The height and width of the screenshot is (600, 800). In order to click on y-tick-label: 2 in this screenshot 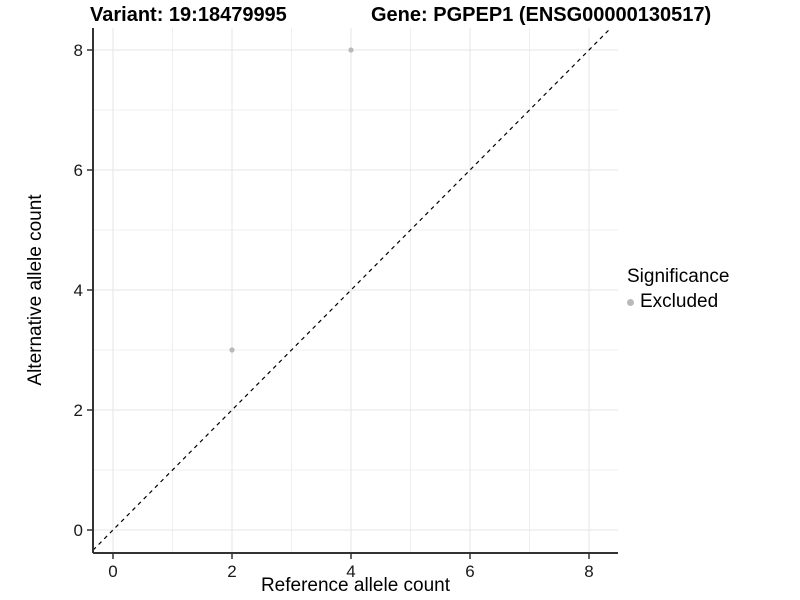, I will do `click(78, 410)`.